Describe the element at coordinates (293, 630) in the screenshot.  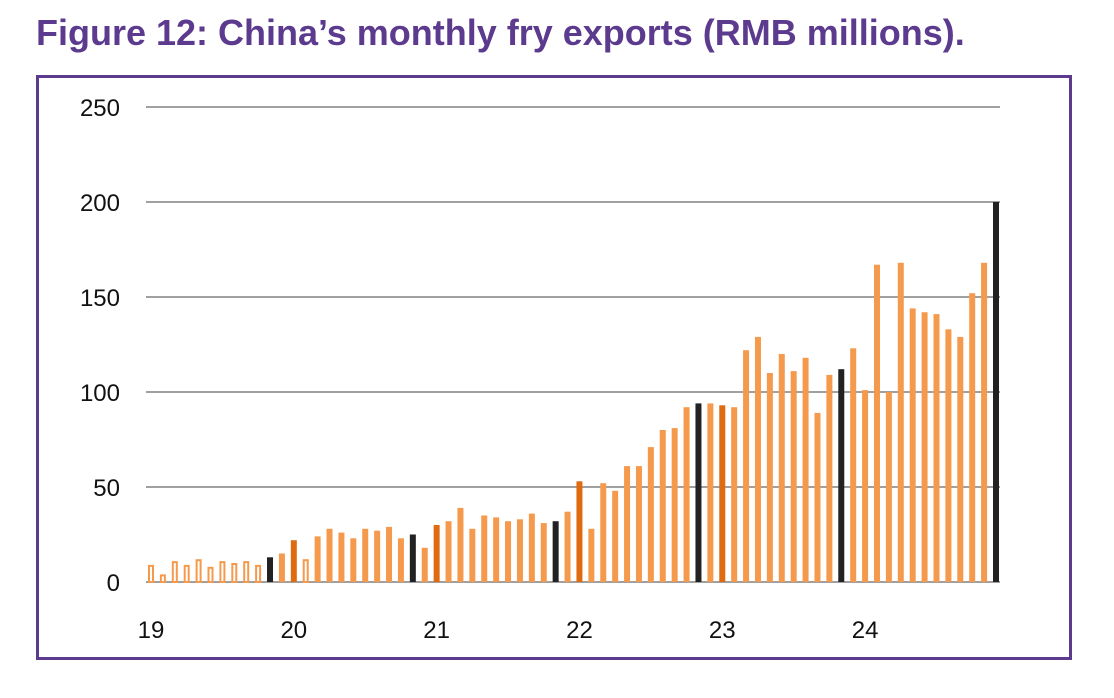
I see `x-tick-label: 20` at that location.